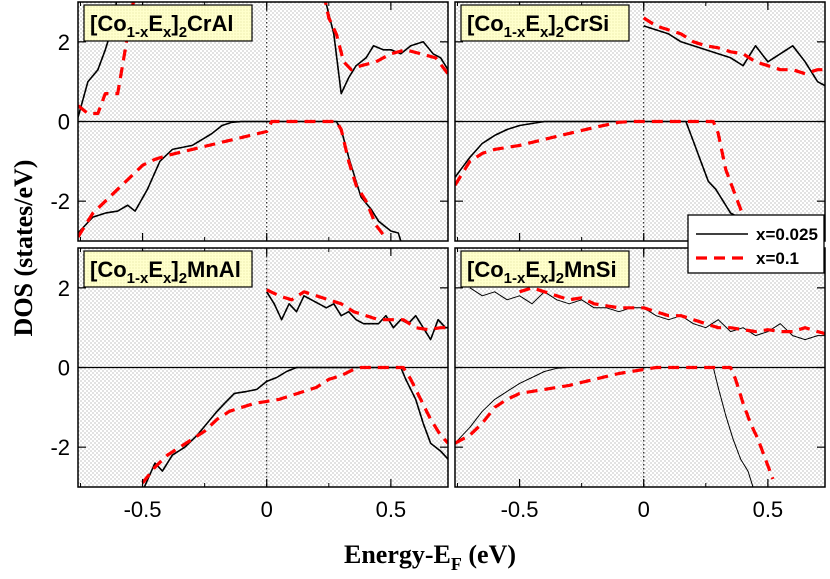 Image resolution: width=830 pixels, height=579 pixels. I want to click on x-axis-title-main: Energy-E, so click(397, 554).